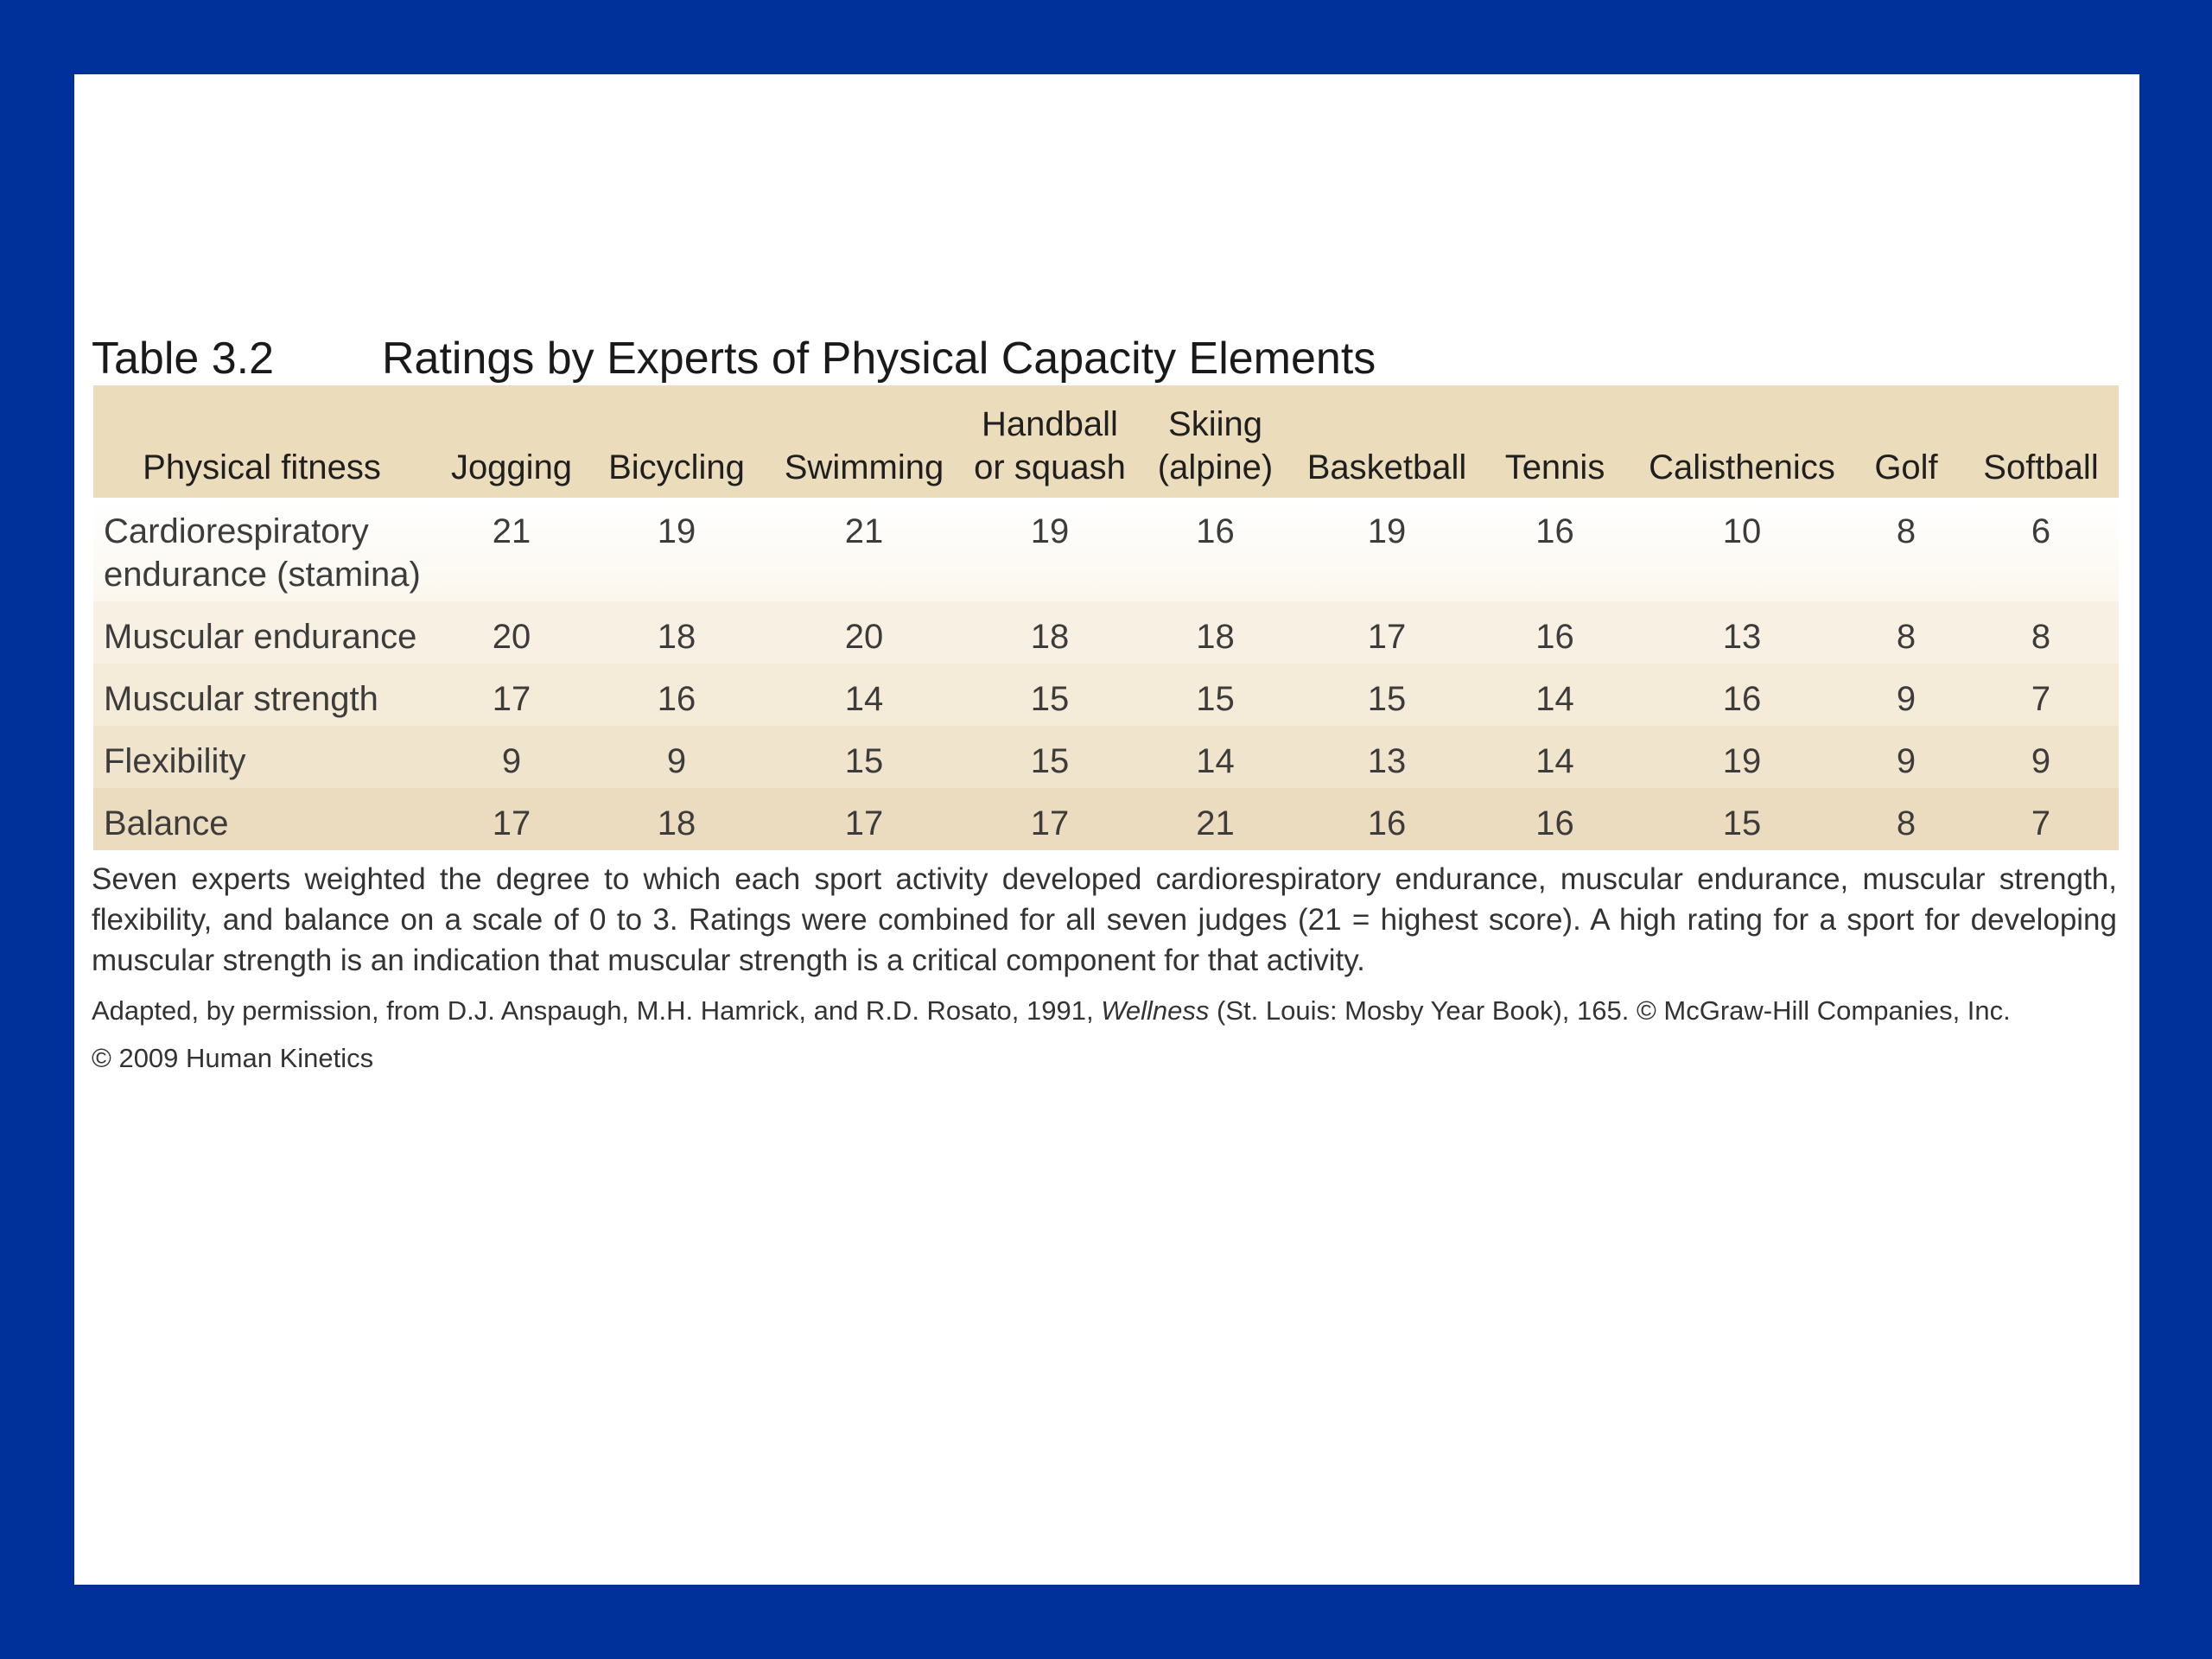 This screenshot has width=2212, height=1659. I want to click on table-row: Balance 17 18 17 17 21 16 16 15 8 7, so click(1106, 819).